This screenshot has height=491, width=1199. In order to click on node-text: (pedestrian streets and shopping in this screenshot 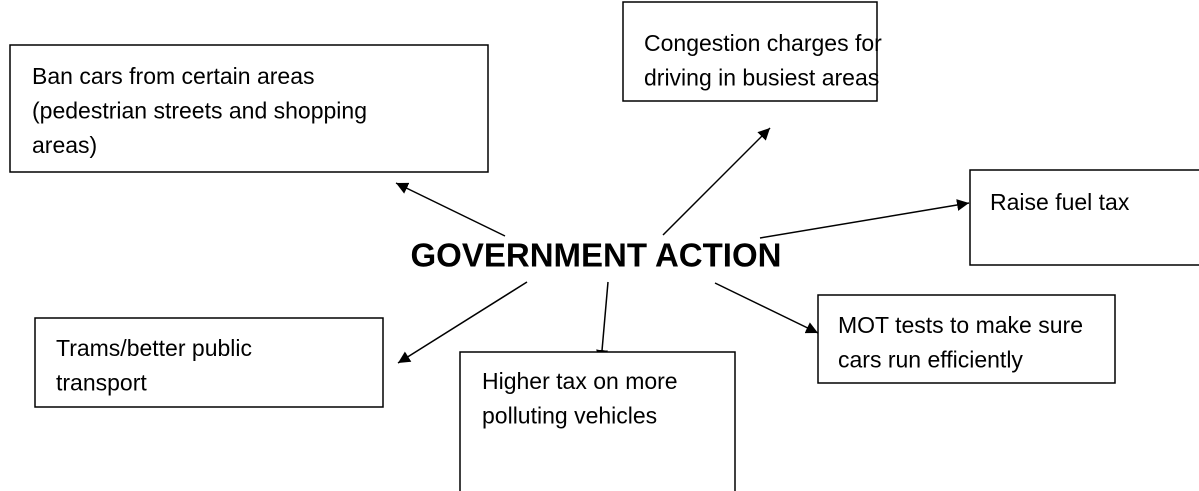, I will do `click(199, 111)`.